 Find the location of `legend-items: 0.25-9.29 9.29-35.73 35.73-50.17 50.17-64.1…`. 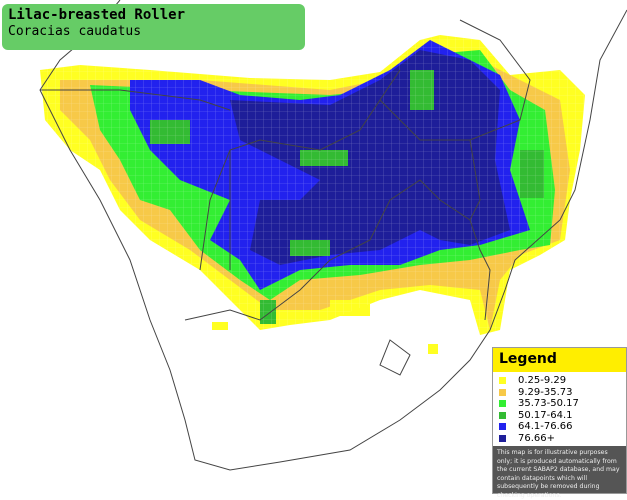

legend-items: 0.25-9.29 9.29-35.73 35.73-50.17 50.17-64.1… is located at coordinates (559, 409).